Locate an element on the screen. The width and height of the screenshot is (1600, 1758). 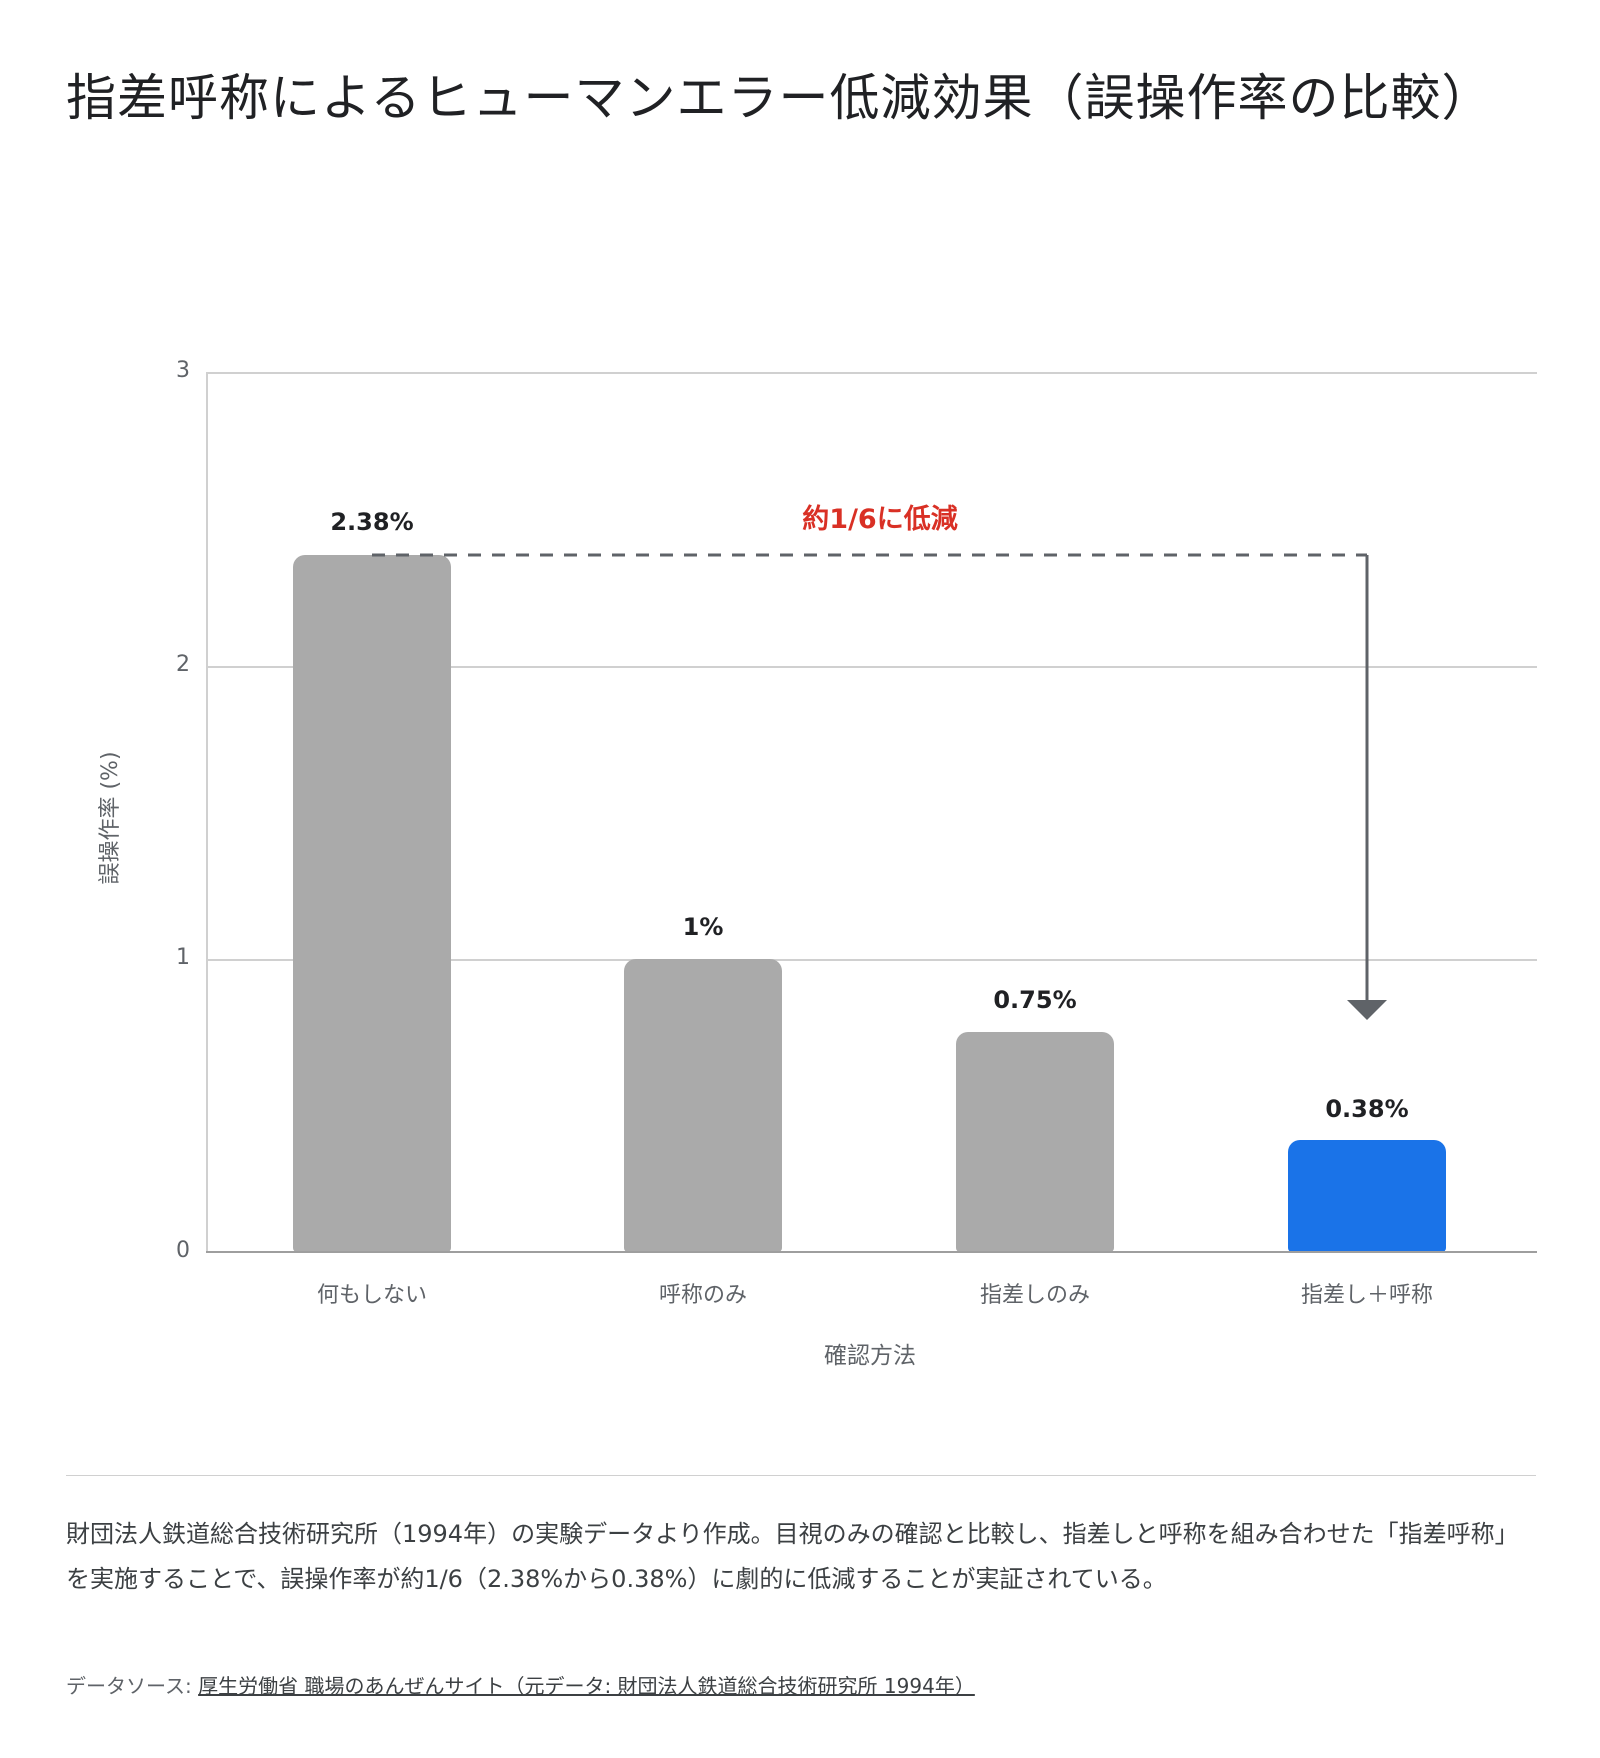
x-tick-label: 指差し＋呼称 is located at coordinates (1366, 1295).